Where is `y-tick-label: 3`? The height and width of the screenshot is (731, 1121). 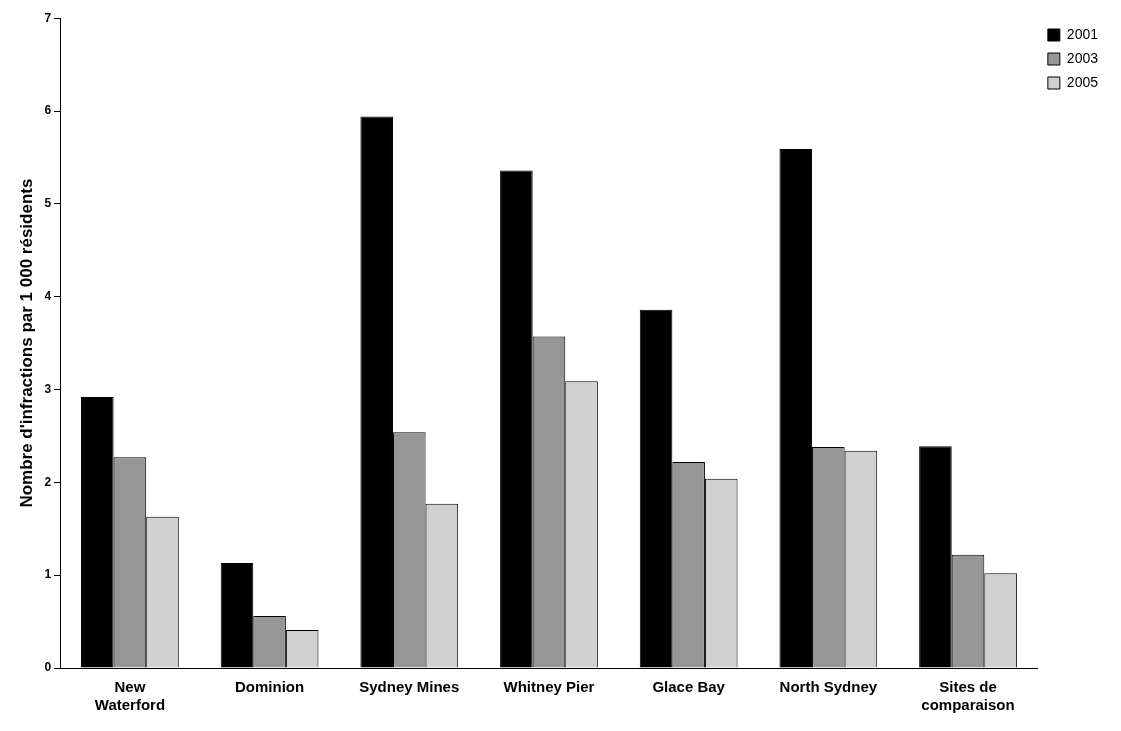
y-tick-label: 3 is located at coordinates (48, 388).